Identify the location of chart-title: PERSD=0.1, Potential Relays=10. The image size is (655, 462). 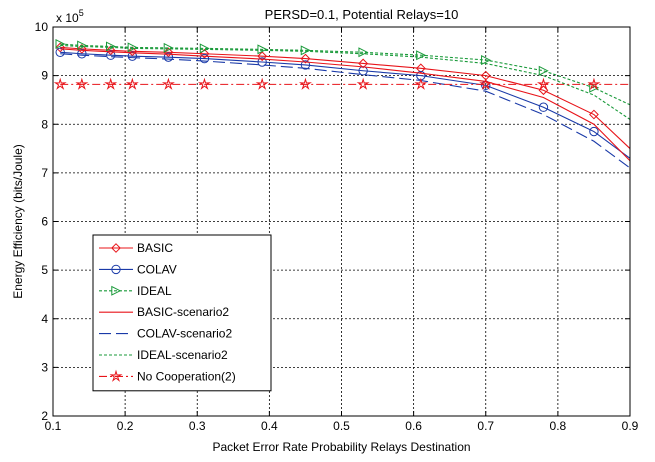
(362, 14).